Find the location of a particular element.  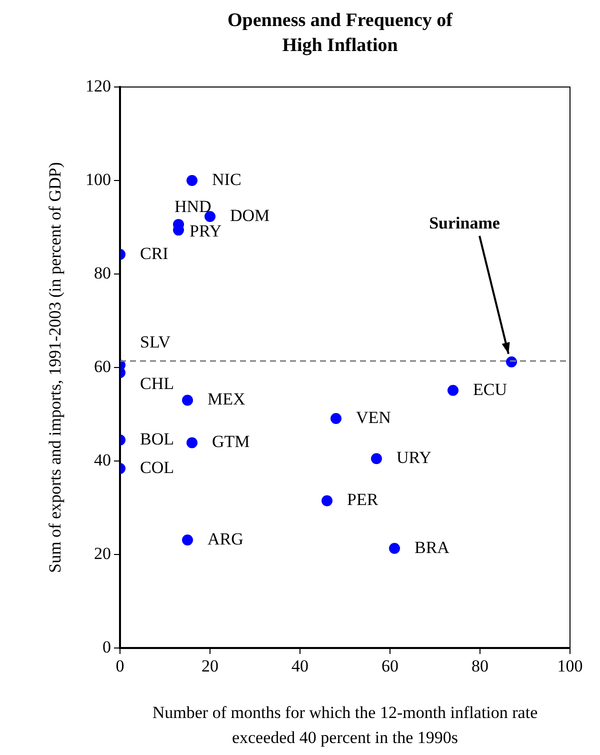

annotation: Suriname is located at coordinates (464, 222).